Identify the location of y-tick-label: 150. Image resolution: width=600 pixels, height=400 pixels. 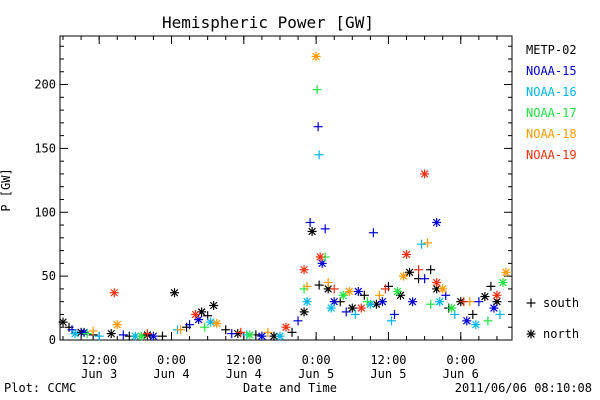
(45, 148).